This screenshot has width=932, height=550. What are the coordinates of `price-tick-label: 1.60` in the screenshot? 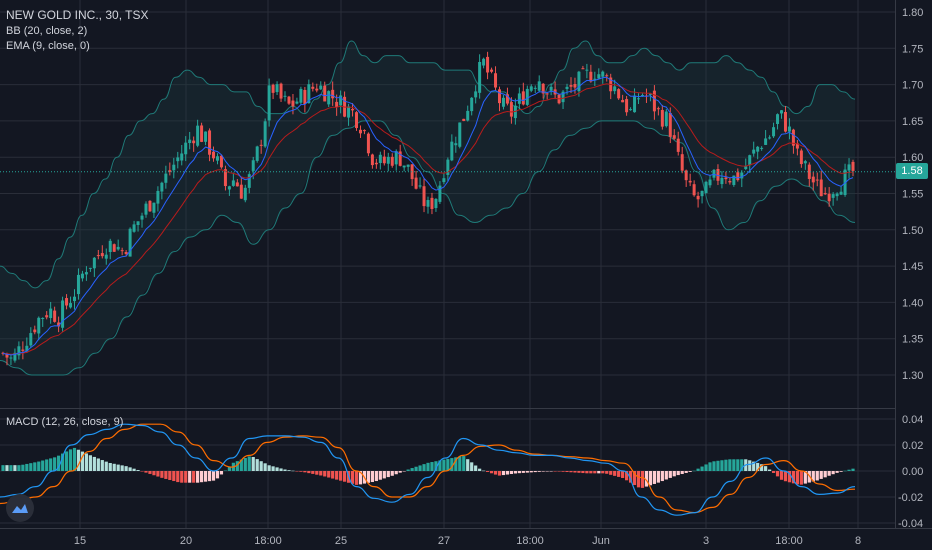 It's located at (912, 158).